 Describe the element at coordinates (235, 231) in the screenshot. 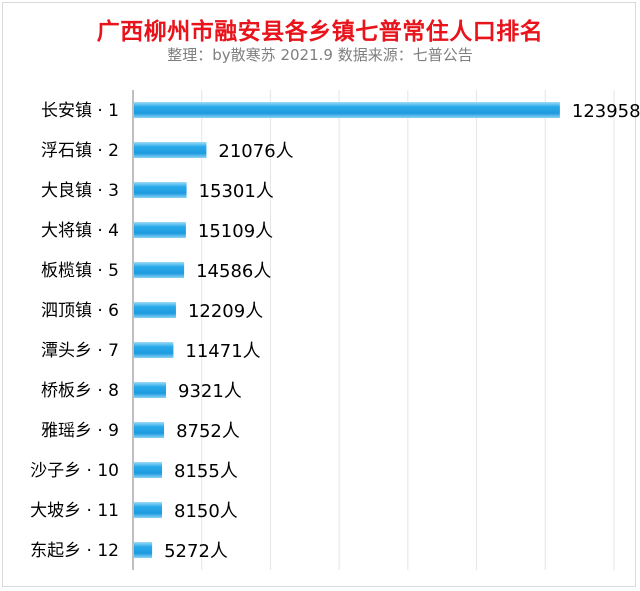

I see `value-label: 15109人` at that location.